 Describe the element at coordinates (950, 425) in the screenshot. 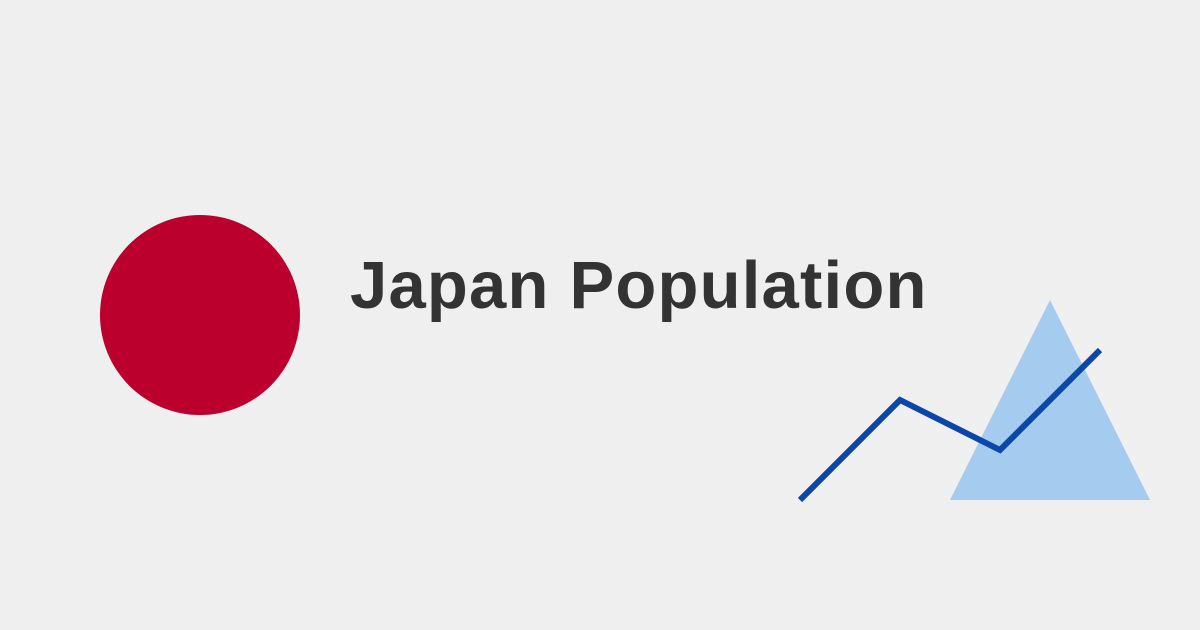

I see `trend-line-icon` at that location.